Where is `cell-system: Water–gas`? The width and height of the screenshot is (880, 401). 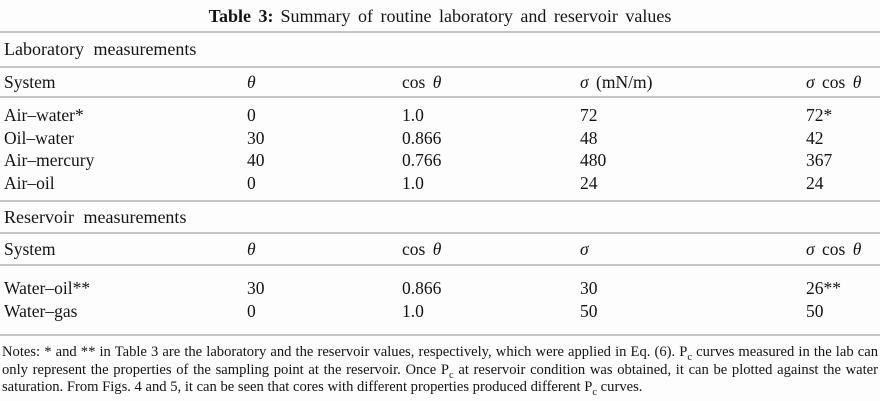 cell-system: Water–gas is located at coordinates (41, 310).